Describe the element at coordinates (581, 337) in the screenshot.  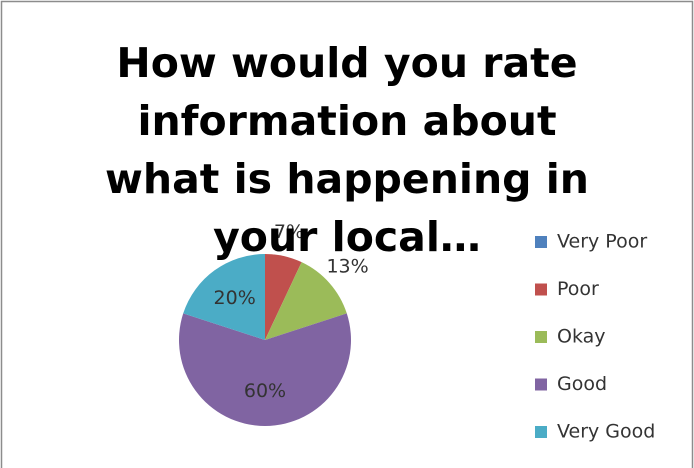
I see `legend-label: Okay` at that location.